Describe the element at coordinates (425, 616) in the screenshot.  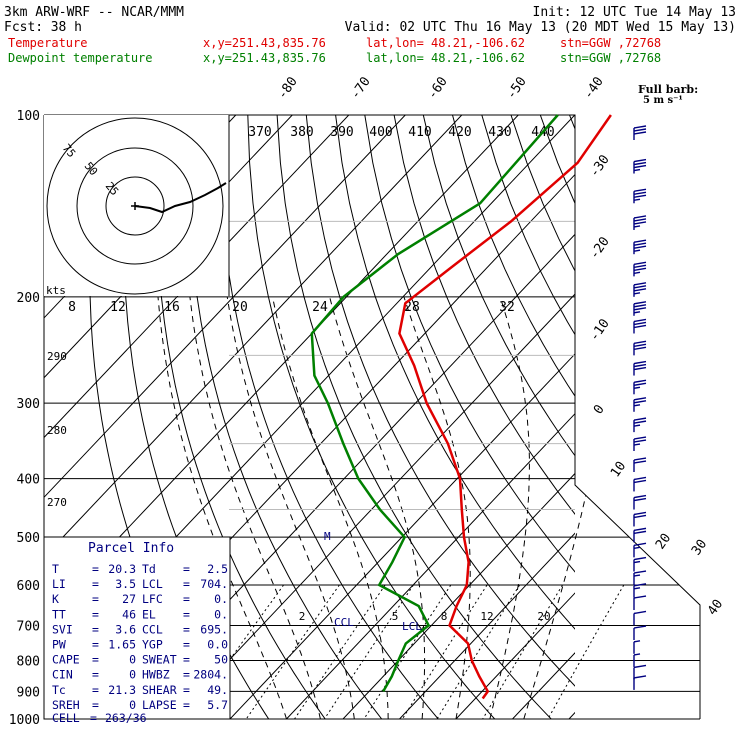
I see `mixing-ratio-labels: 2 5 8 12 20` at that location.